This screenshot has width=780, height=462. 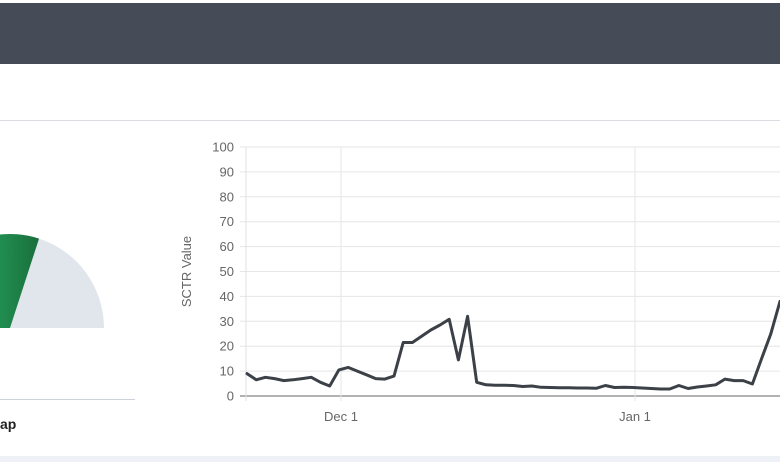 I want to click on x-tick-label: Jan 1, so click(x=635, y=416).